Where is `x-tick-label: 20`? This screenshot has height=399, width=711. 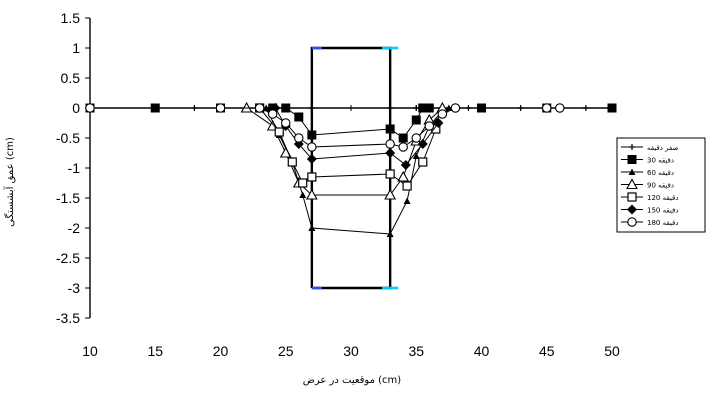
x-tick-label: 20 is located at coordinates (221, 351).